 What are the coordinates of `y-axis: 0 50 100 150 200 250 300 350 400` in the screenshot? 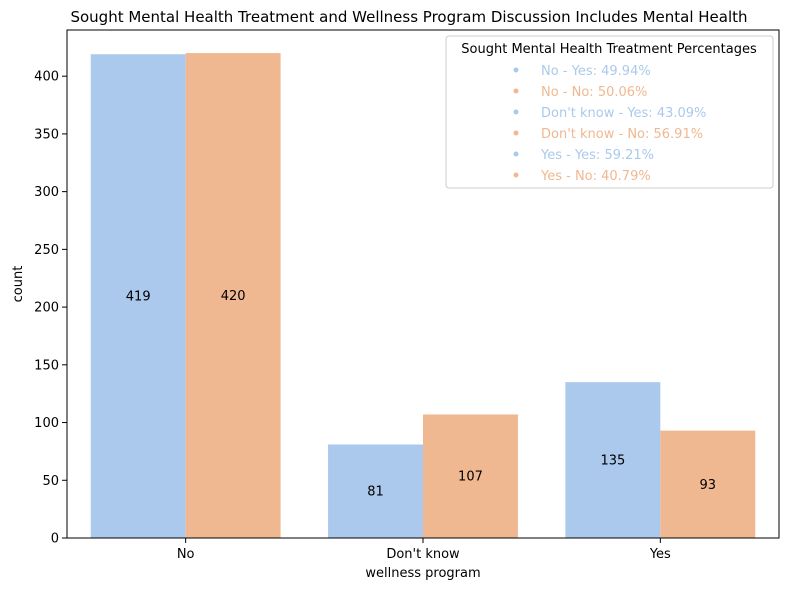 It's located at (50, 308).